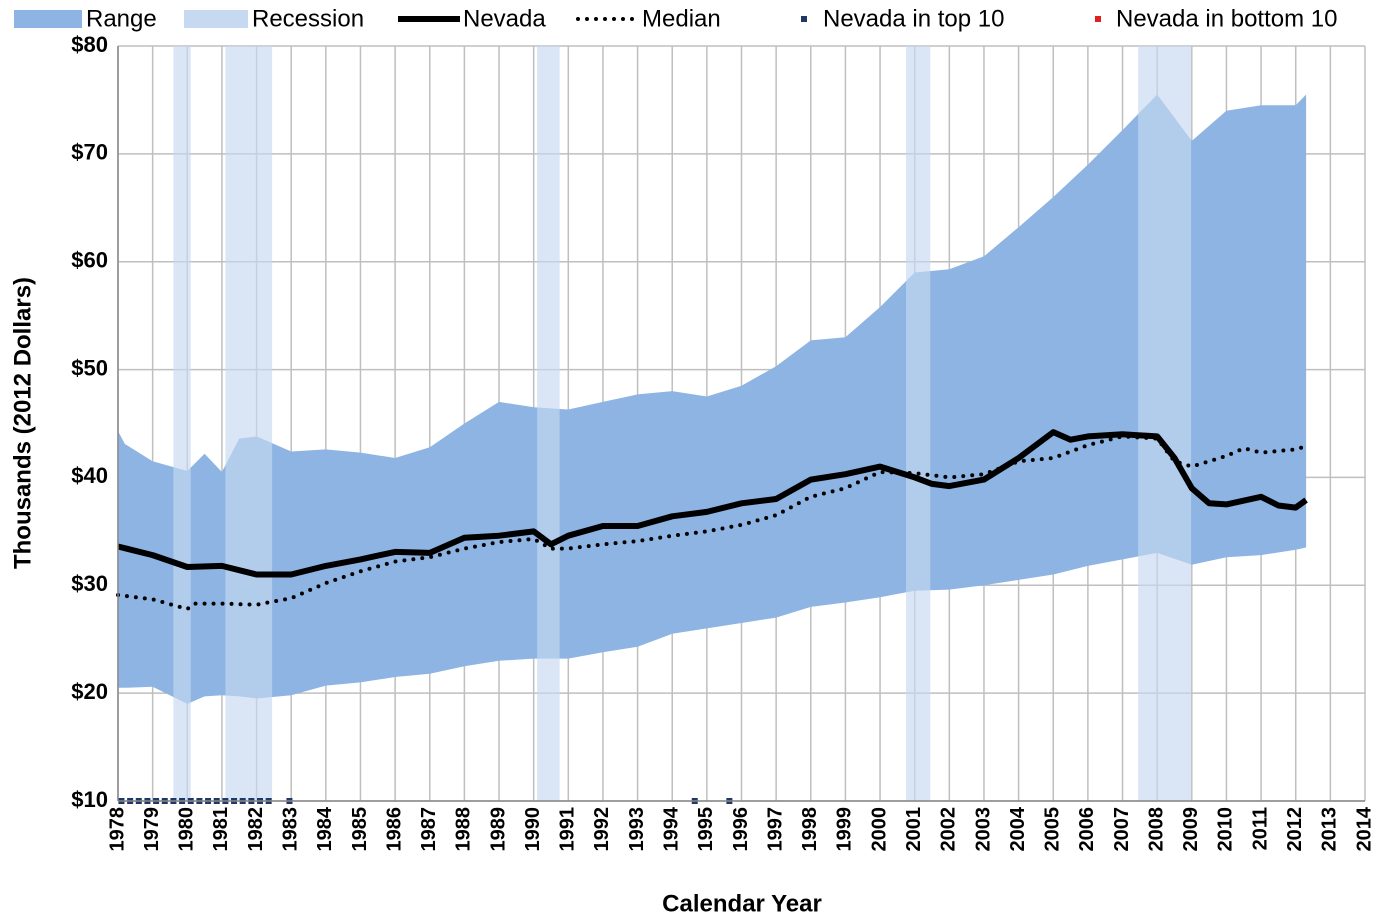 The width and height of the screenshot is (1378, 919). I want to click on x-tick-label: 1985, so click(360, 829).